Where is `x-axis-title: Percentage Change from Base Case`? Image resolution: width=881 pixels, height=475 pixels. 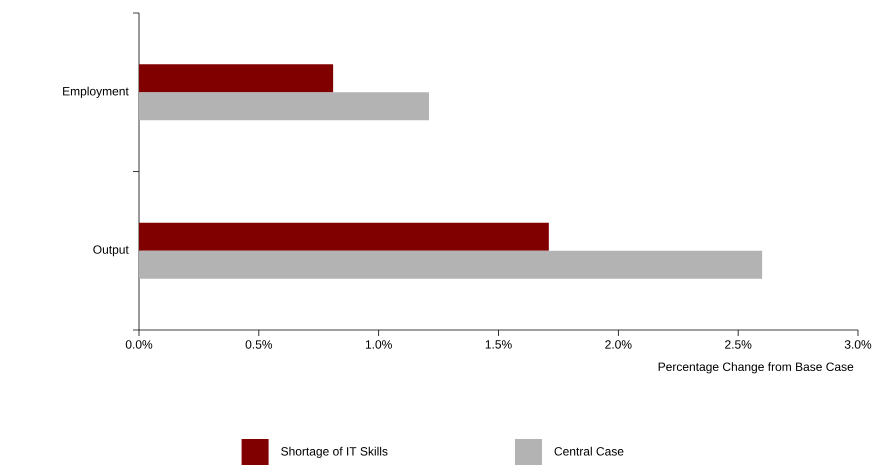
x-axis-title: Percentage Change from Base Case is located at coordinates (756, 368).